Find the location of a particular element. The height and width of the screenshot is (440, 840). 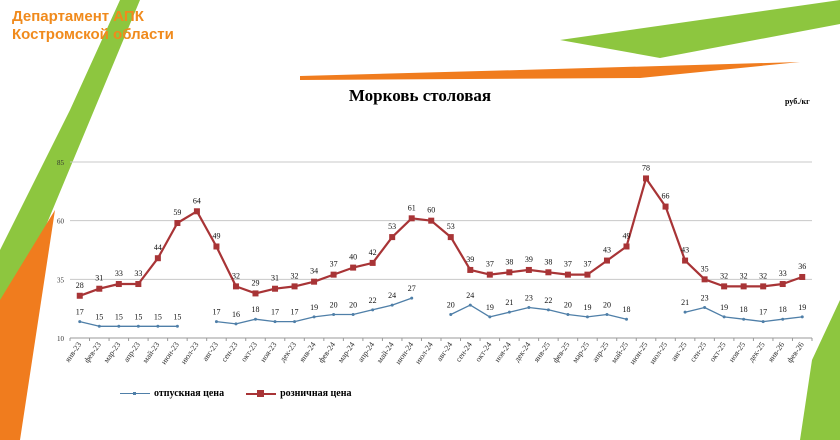

x-tick-label: янв-23 is located at coordinates (73, 352).